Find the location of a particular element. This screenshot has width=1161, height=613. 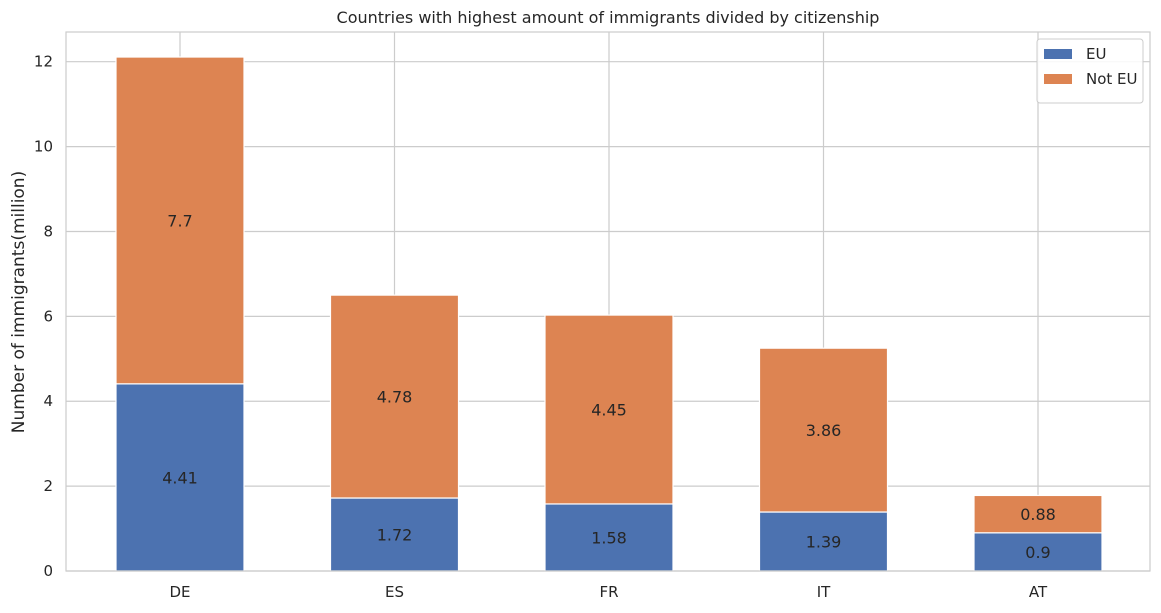

bar-value-label: 4.41 is located at coordinates (180, 477).